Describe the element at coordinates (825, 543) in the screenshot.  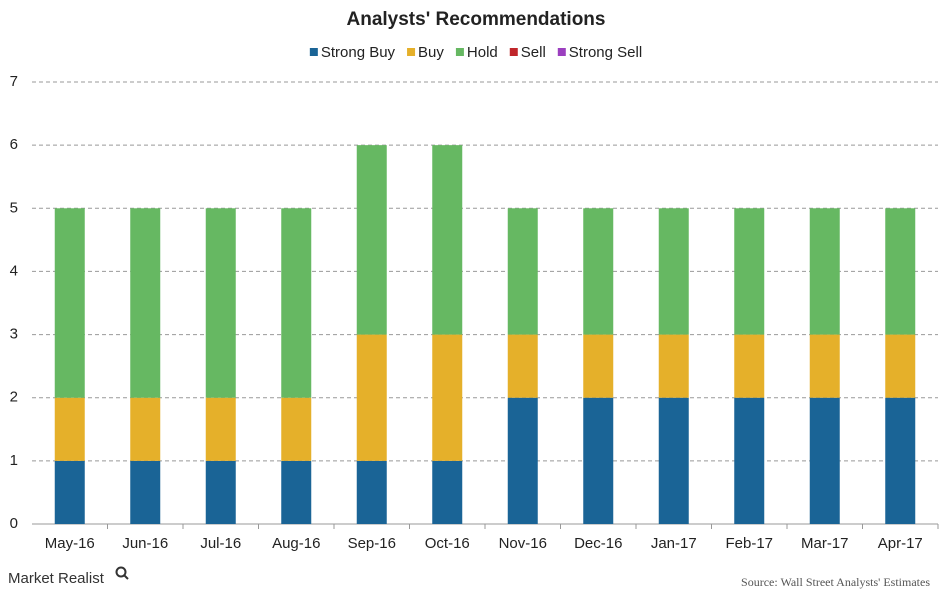
I see `x-tick-label: Mar-17` at that location.